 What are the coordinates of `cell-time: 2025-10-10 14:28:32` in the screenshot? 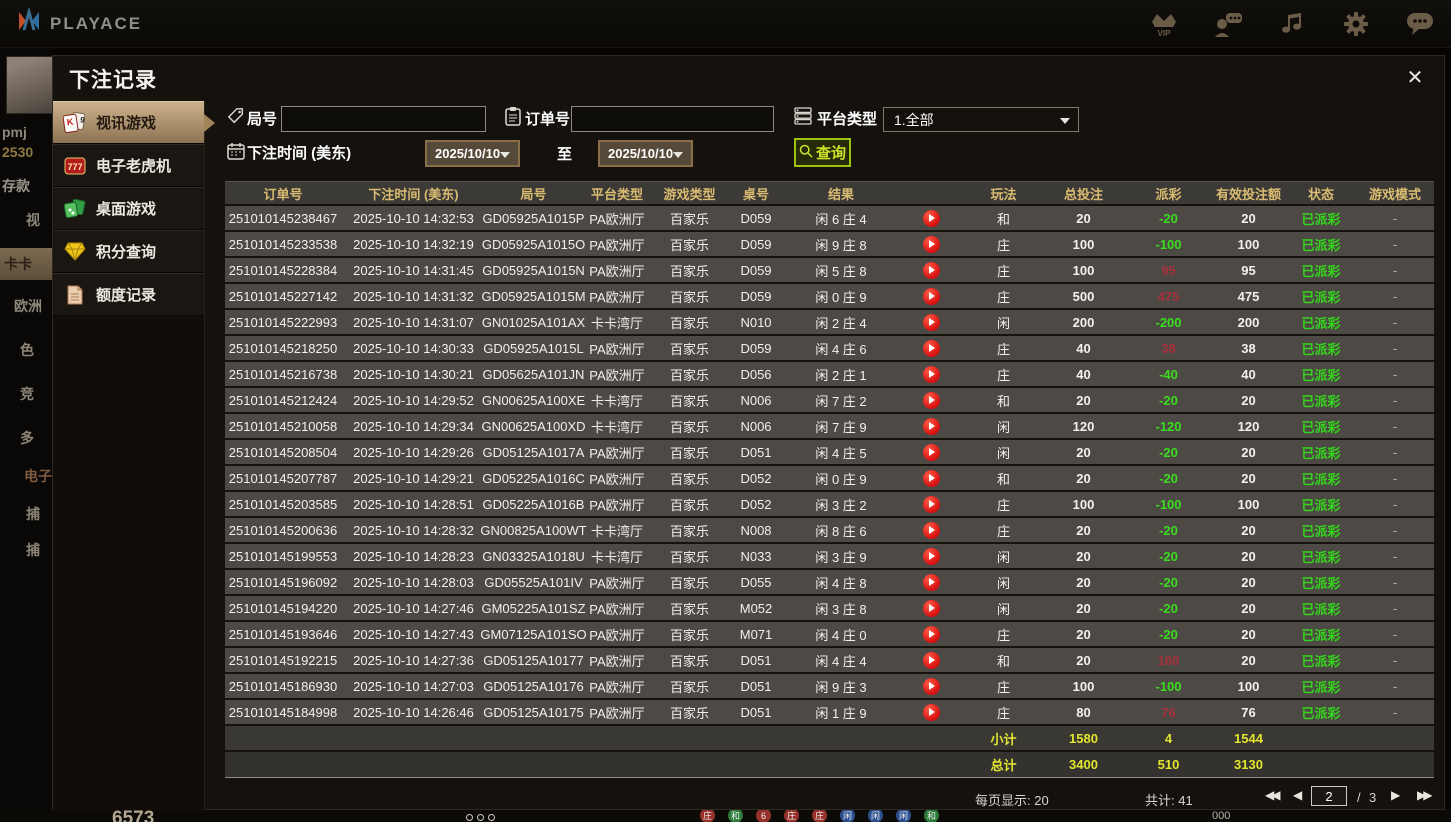 It's located at (413, 530).